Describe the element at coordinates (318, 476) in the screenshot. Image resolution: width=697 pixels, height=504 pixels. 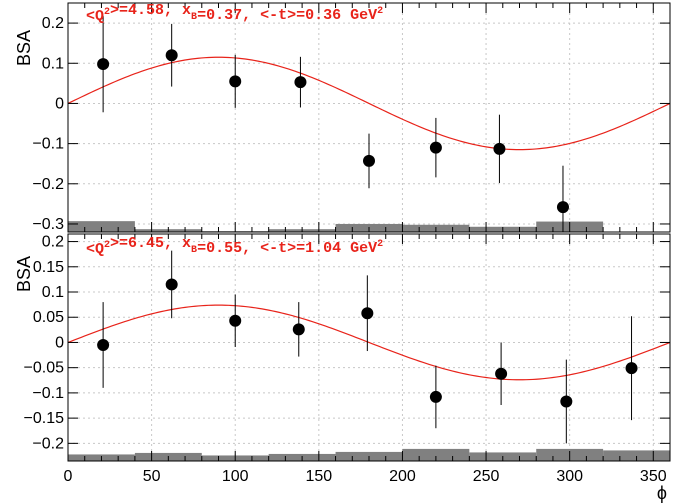
I see `x-tick-label: 150` at that location.